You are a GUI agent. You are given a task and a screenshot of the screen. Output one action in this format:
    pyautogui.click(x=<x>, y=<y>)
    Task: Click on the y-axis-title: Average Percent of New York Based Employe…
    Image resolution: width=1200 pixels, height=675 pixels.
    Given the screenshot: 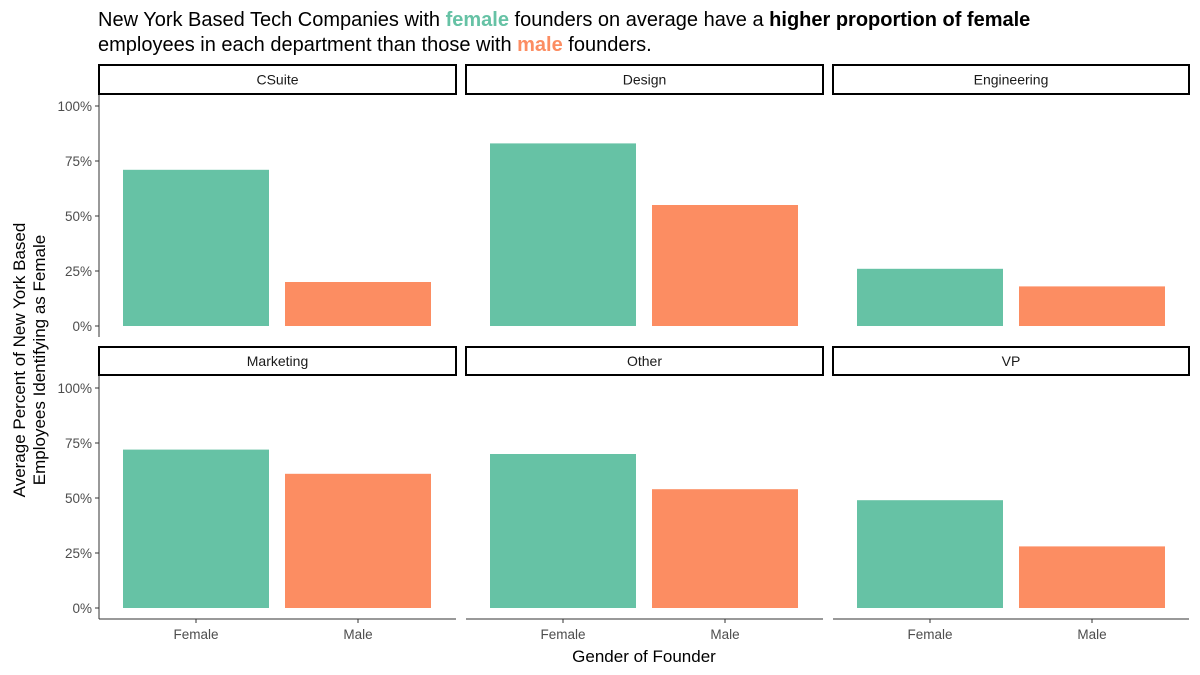 What is the action you would take?
    pyautogui.click(x=29, y=360)
    